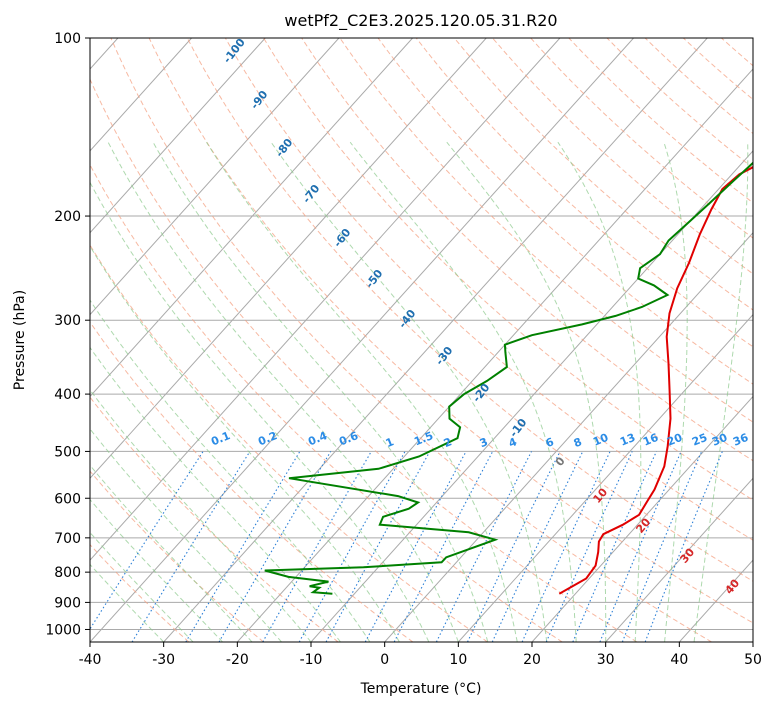 Image resolution: width=775 pixels, height=708 pixels. What do you see at coordinates (384, 660) in the screenshot?
I see `x-tick-label: 0` at bounding box center [384, 660].